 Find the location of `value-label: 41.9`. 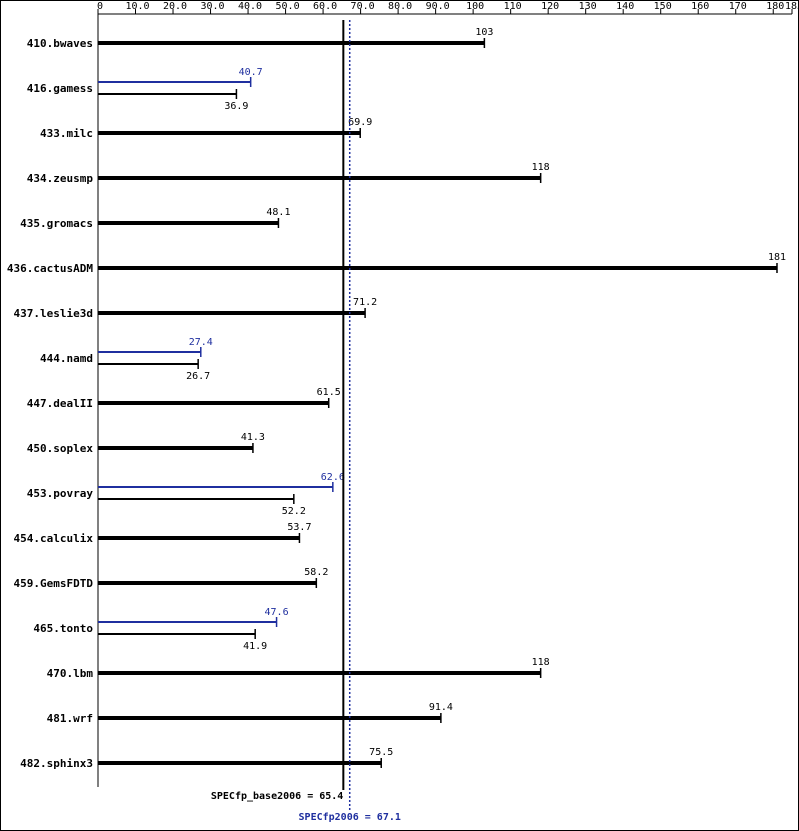

value-label: 41.9 is located at coordinates (255, 646).